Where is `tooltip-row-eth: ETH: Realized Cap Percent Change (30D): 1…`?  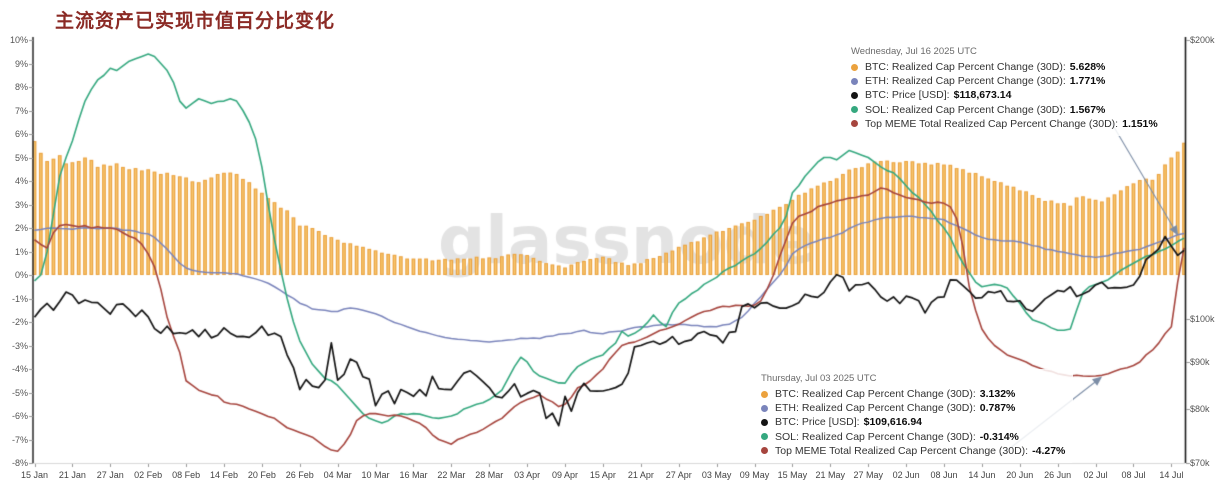 tooltip-row-eth: ETH: Realized Cap Percent Change (30D): 1… is located at coordinates (1003, 81).